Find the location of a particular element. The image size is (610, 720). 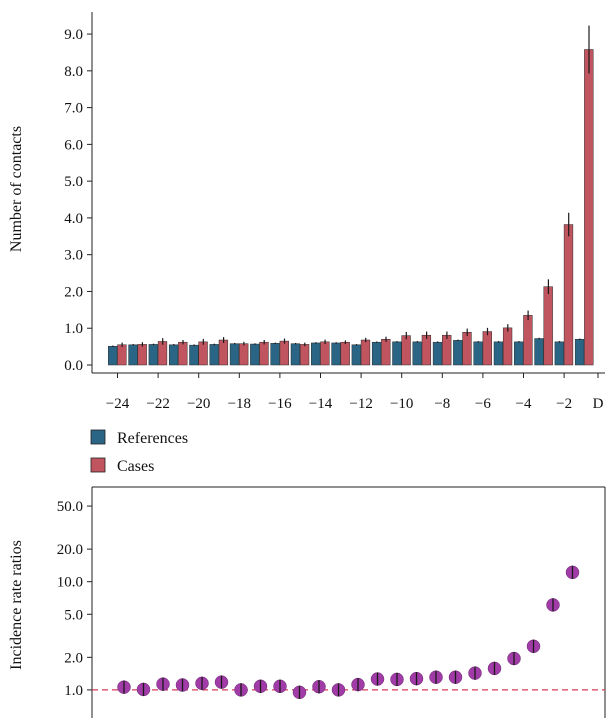

top-y-tick-label: 9.0 is located at coordinates (73, 35).